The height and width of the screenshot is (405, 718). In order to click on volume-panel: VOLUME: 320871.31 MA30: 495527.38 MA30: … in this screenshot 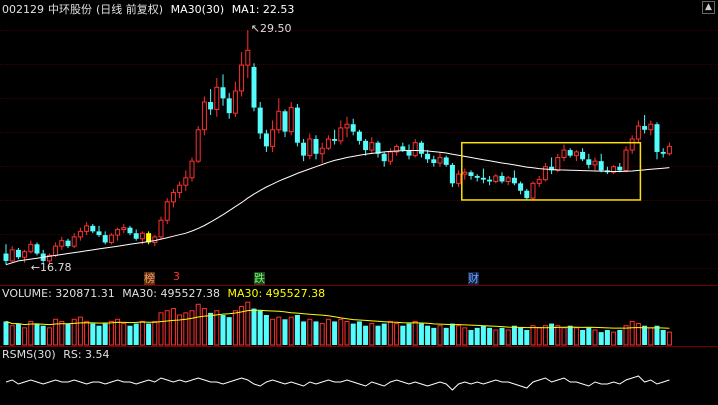, I will do `click(359, 316)`.